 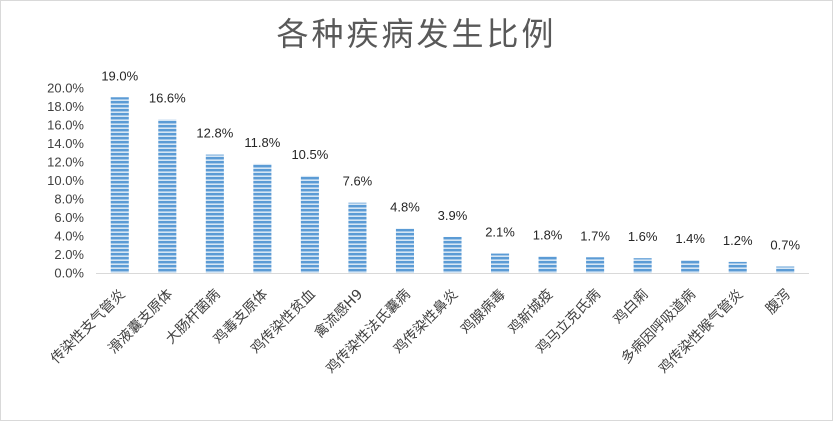 What do you see at coordinates (119, 75) in the screenshot?
I see `data-label: 19.0%` at bounding box center [119, 75].